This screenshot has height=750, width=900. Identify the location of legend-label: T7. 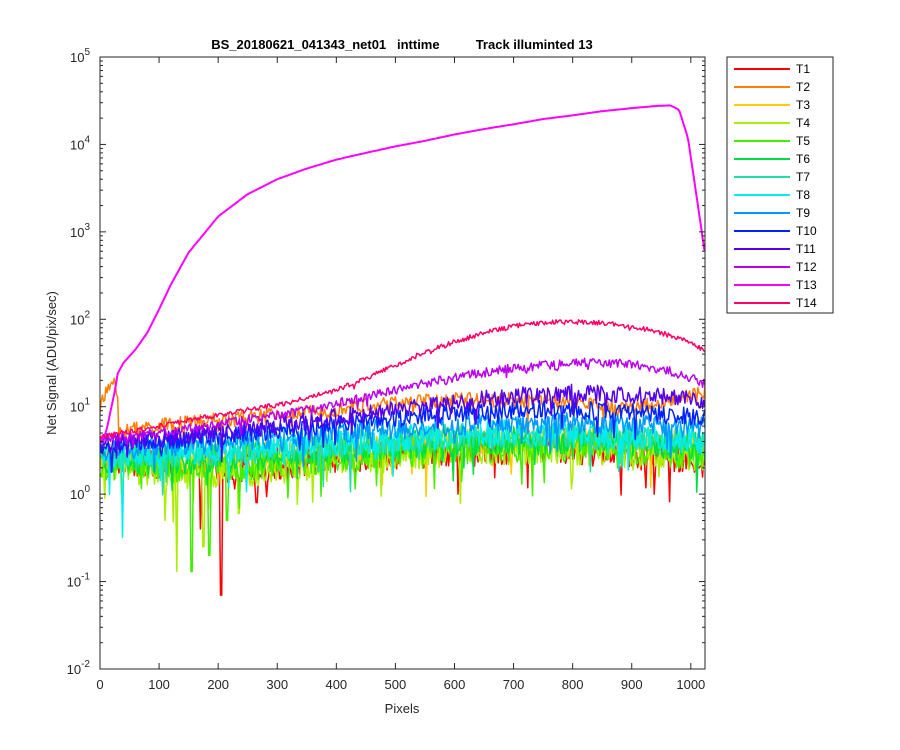
(803, 177).